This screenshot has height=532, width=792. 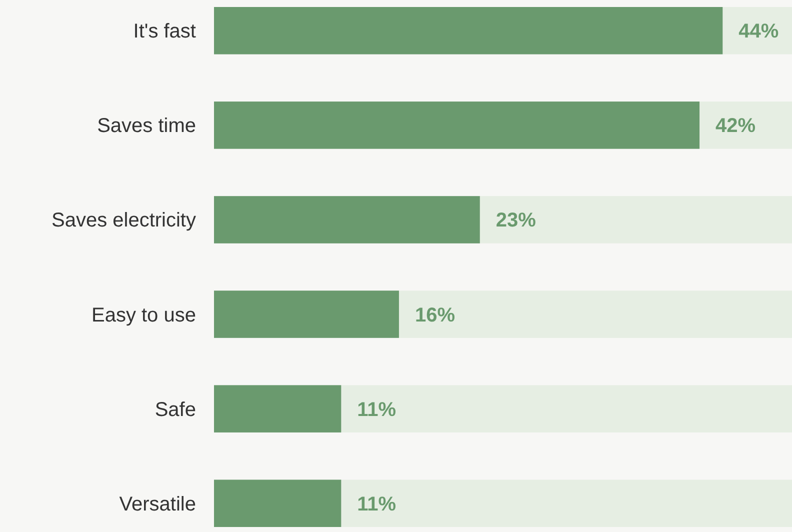 What do you see at coordinates (146, 126) in the screenshot?
I see `y-tick-label: Saves time` at bounding box center [146, 126].